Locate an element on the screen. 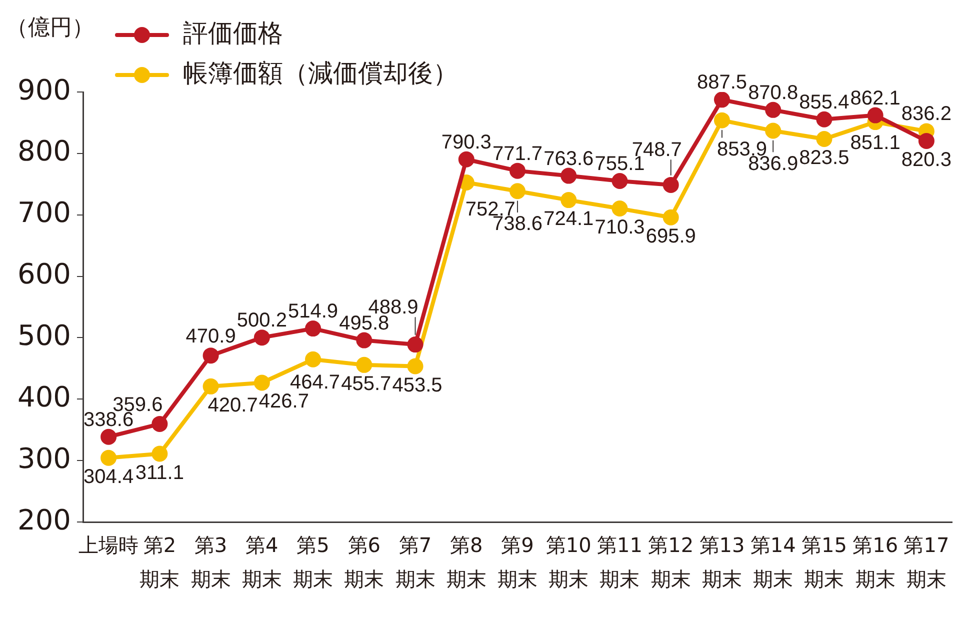 The image size is (960, 620). data-label: 790.3 is located at coordinates (466, 142).